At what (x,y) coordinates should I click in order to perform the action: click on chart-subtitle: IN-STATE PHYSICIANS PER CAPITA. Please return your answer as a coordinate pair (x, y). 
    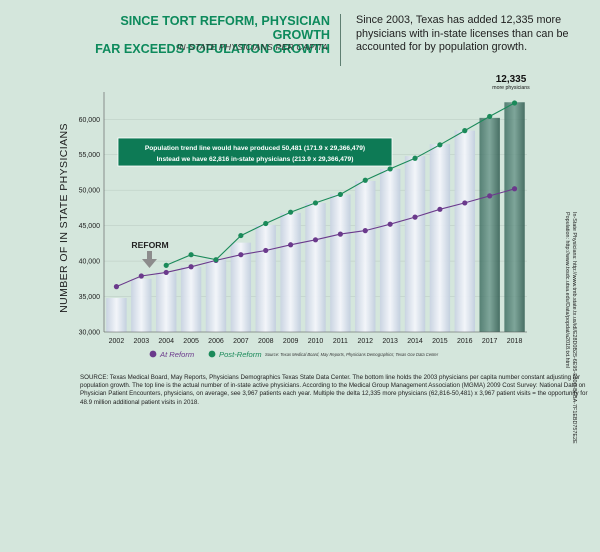
    Looking at the image, I should click on (252, 47).